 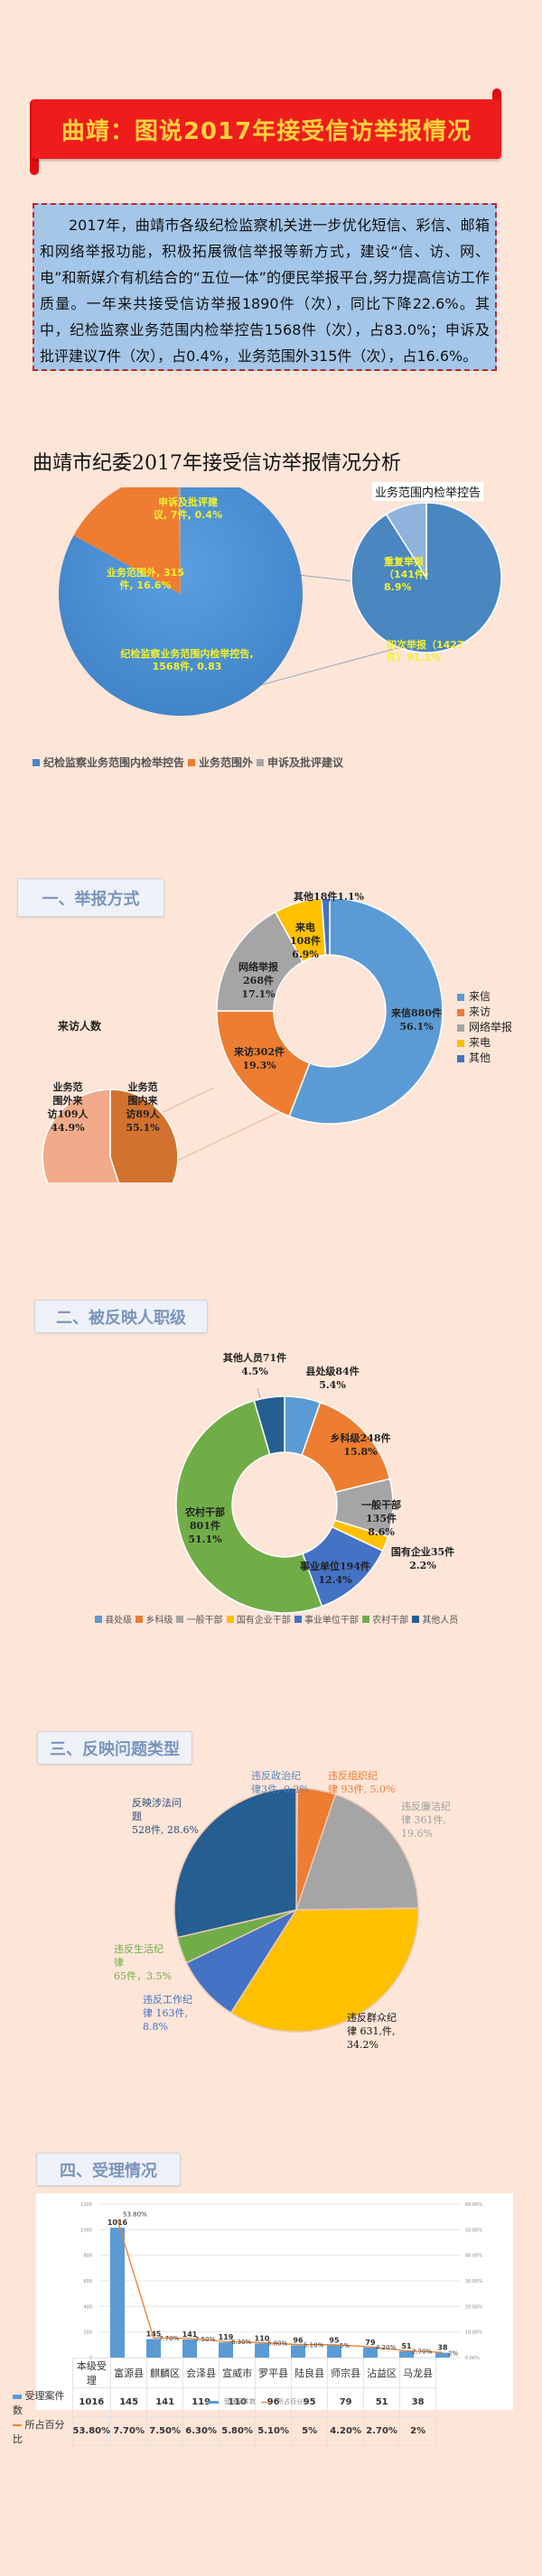 I want to click on bar-value: 38, so click(x=443, y=2348).